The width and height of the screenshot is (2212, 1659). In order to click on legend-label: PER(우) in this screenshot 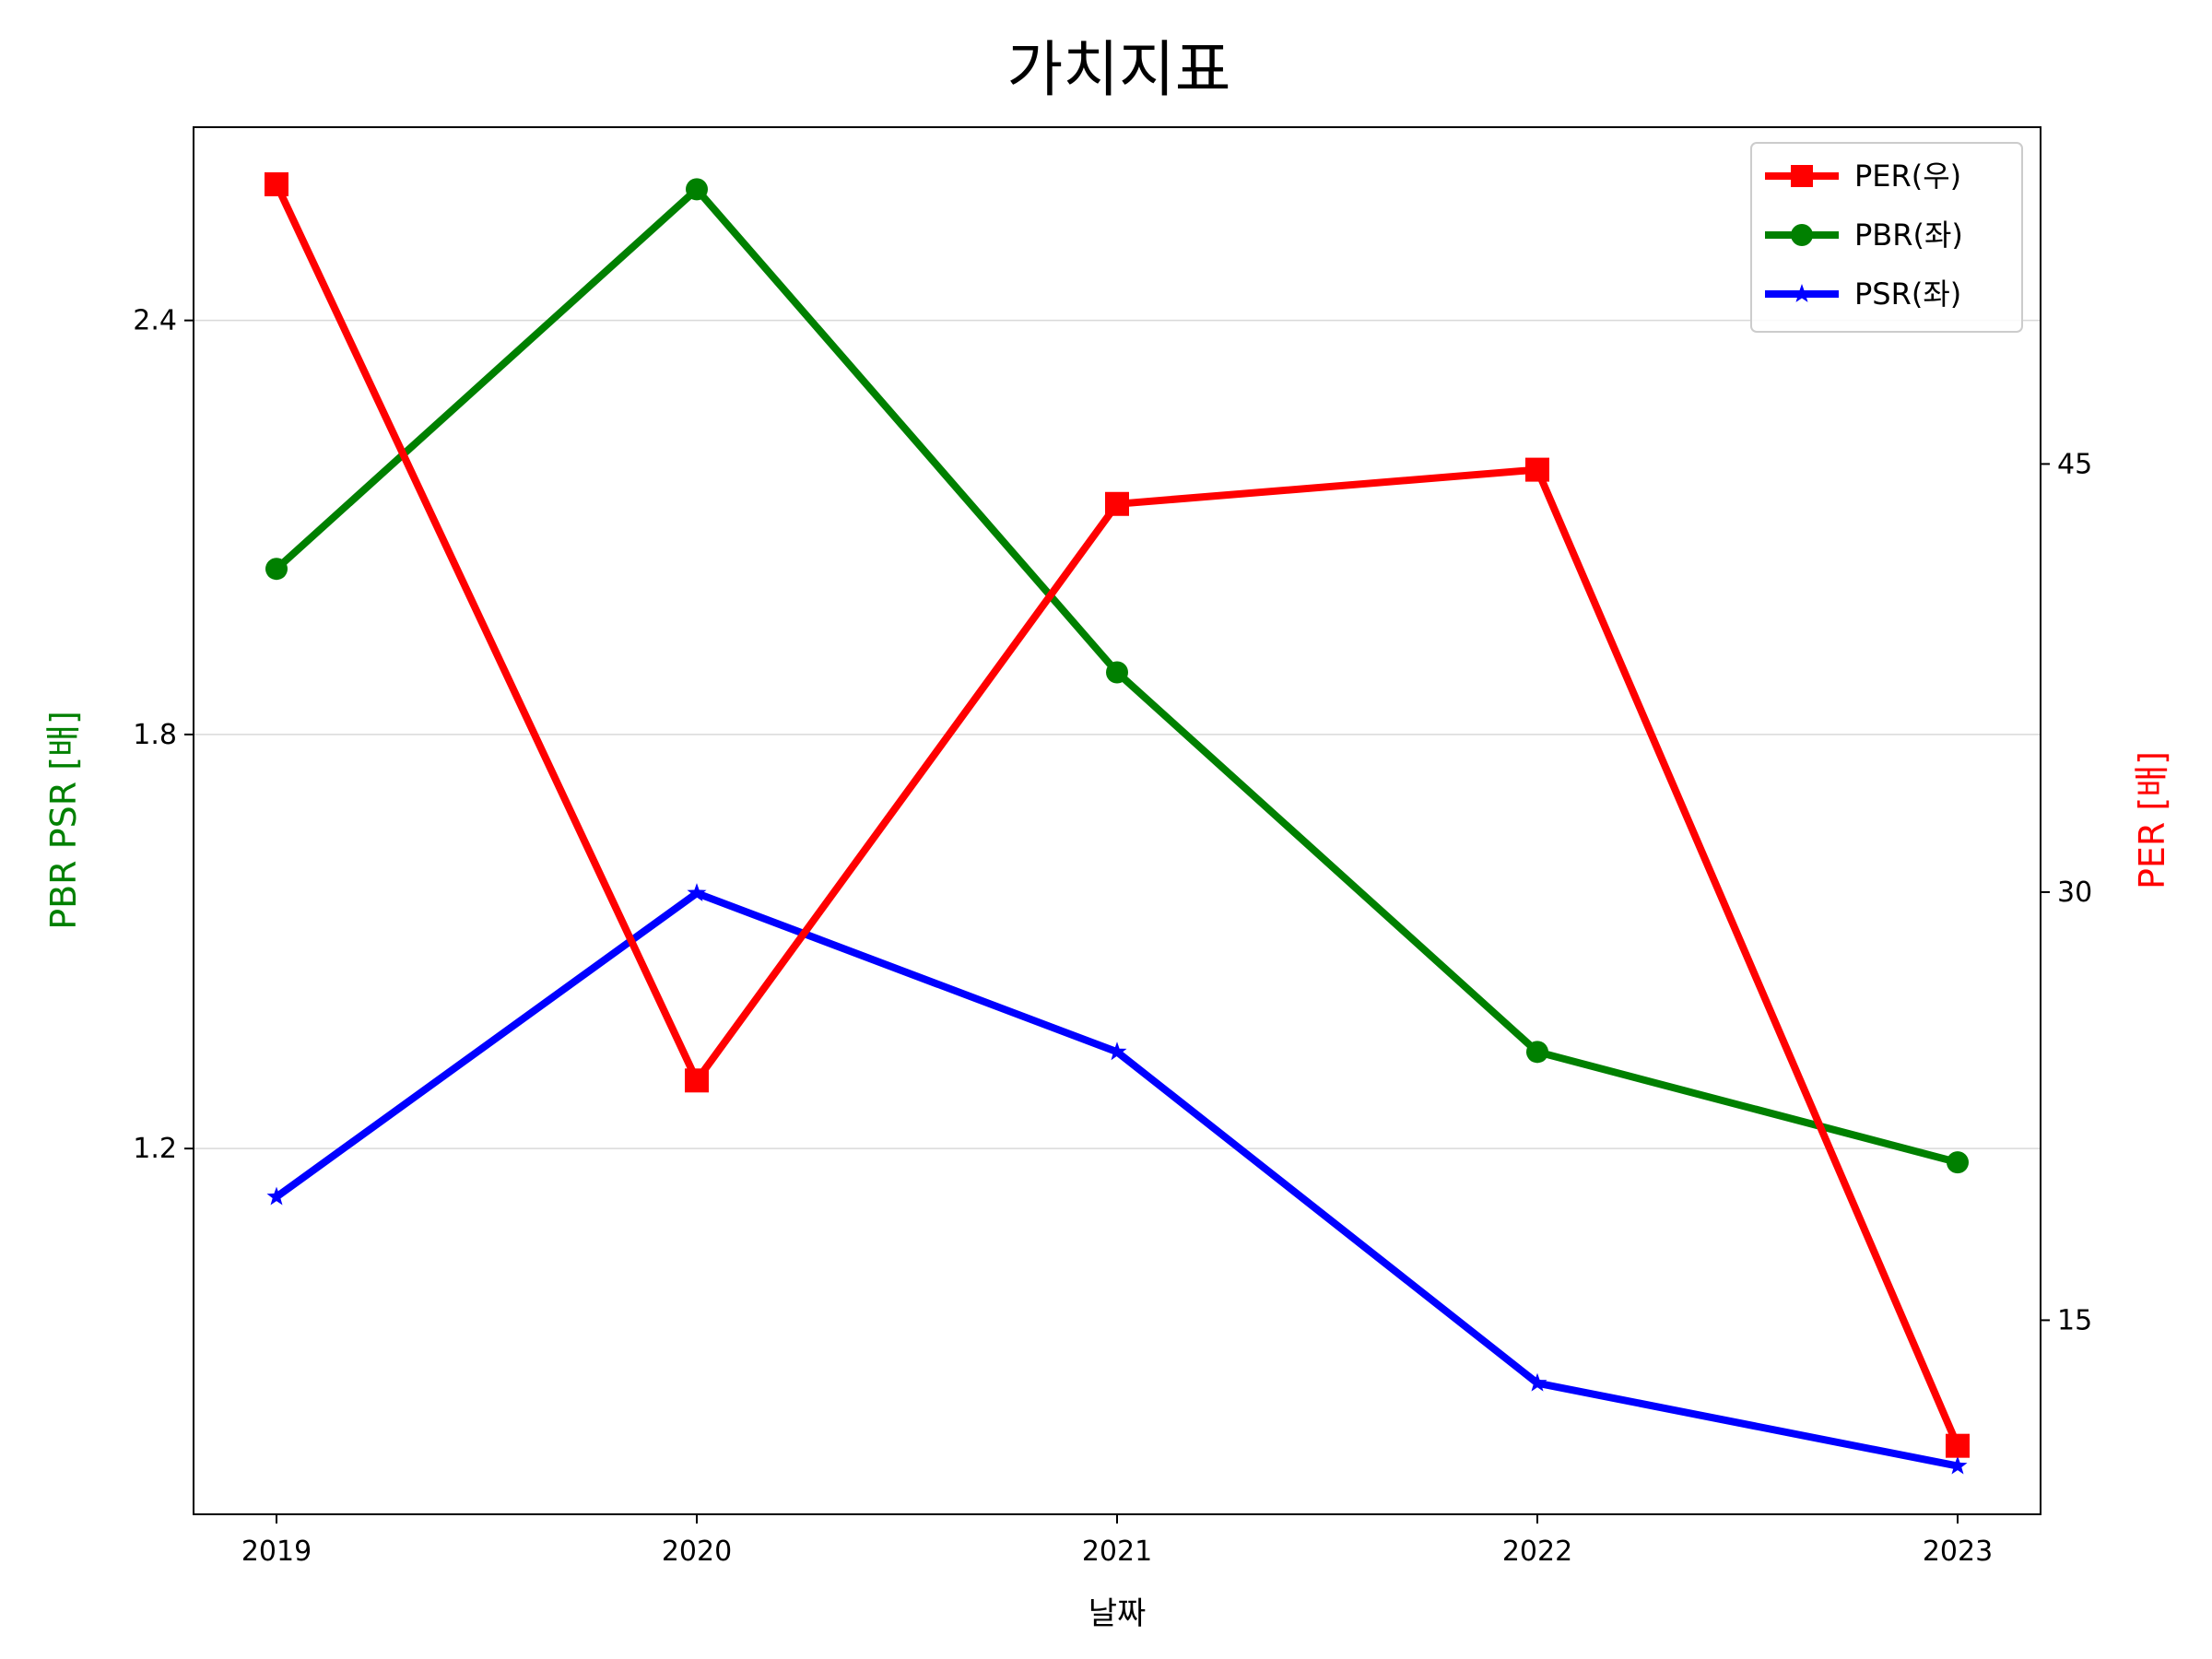, I will do `click(1907, 176)`.